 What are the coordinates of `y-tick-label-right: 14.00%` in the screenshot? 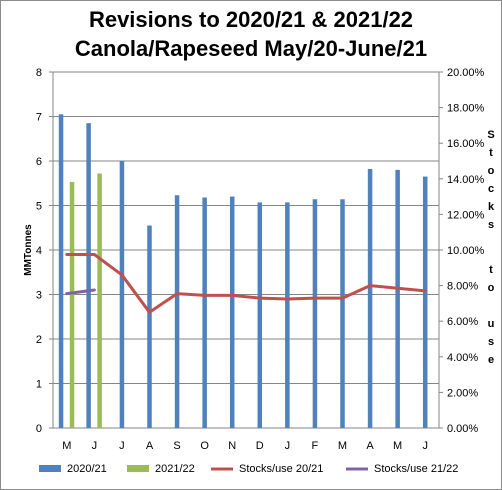 It's located at (466, 180).